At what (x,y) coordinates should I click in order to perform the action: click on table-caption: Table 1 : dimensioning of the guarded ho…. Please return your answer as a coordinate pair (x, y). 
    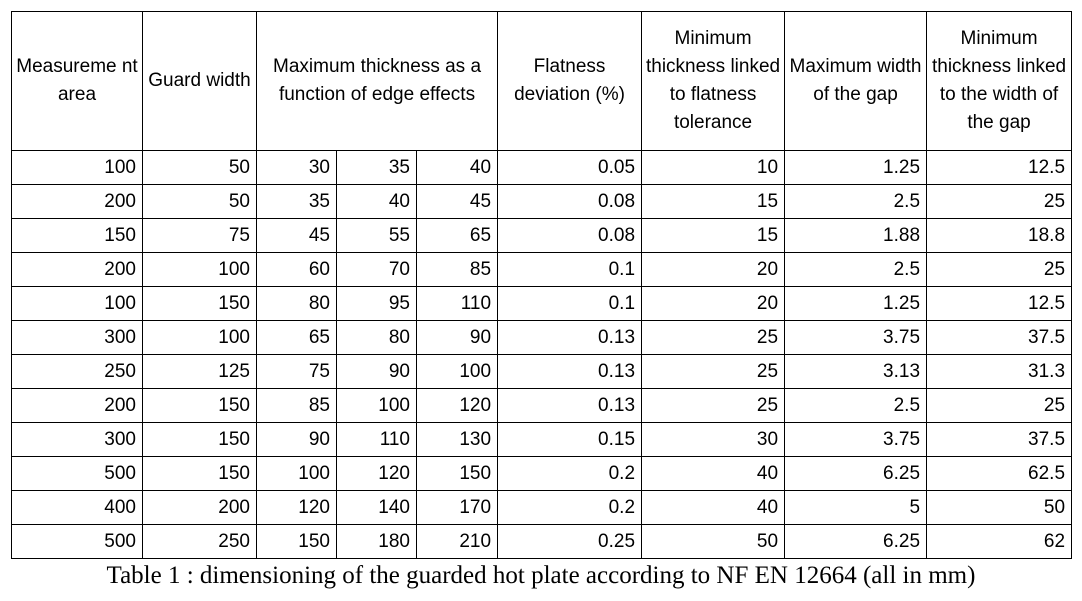
    Looking at the image, I should click on (541, 575).